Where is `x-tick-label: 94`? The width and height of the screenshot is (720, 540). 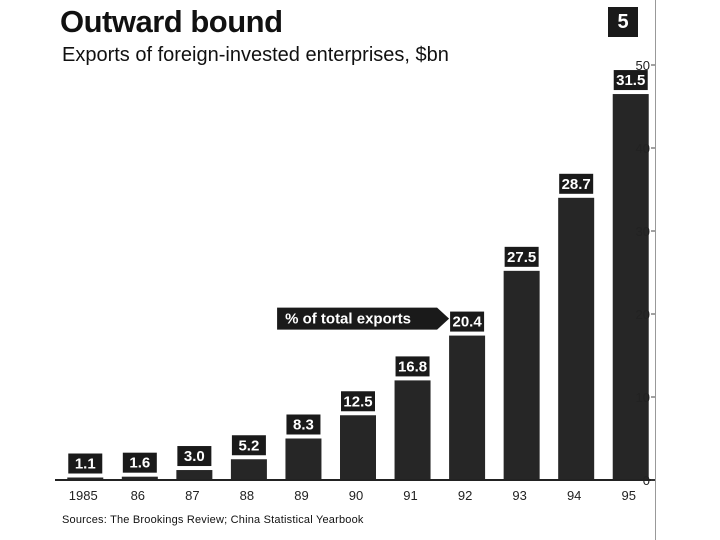
x-tick-label: 94 is located at coordinates (574, 495).